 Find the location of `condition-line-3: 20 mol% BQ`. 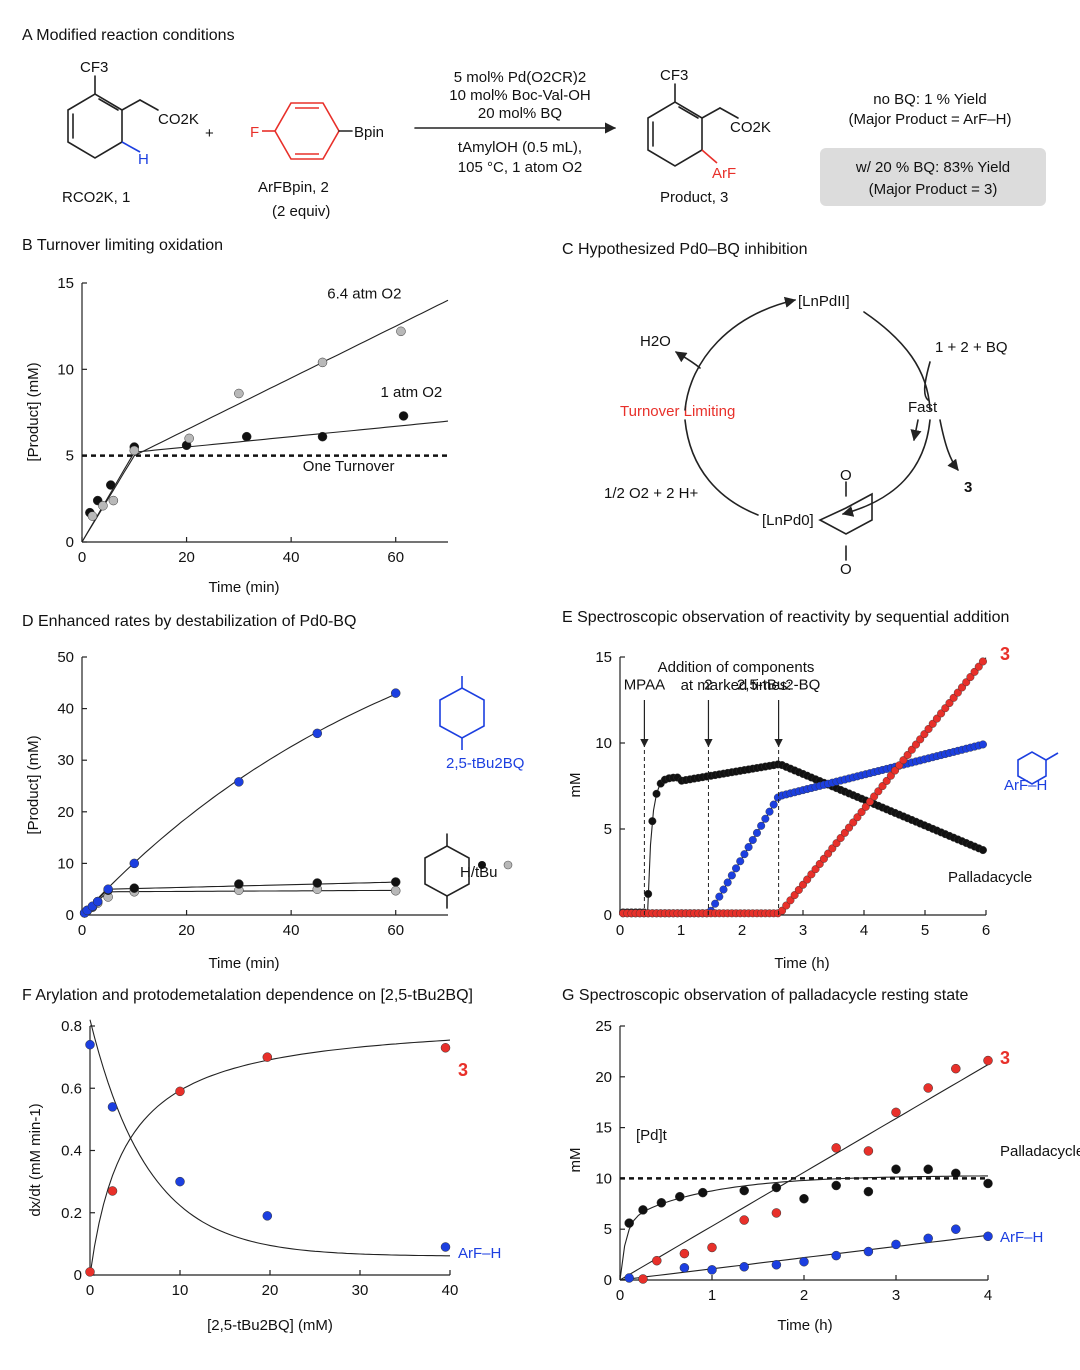

condition-line-3: 20 mol% BQ is located at coordinates (520, 113).